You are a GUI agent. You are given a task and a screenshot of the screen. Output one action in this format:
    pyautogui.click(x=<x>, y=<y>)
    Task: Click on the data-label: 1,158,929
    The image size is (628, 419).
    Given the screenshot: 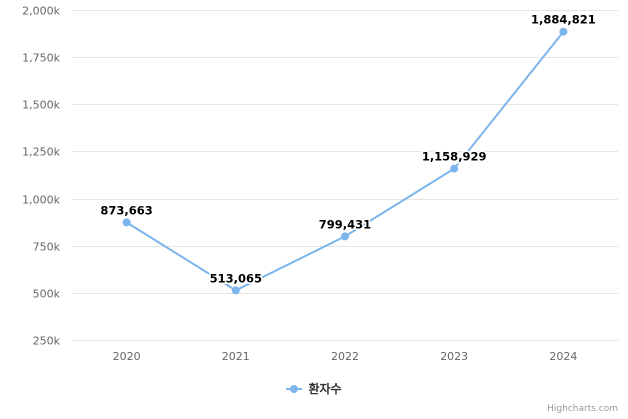 What is the action you would take?
    pyautogui.click(x=454, y=157)
    